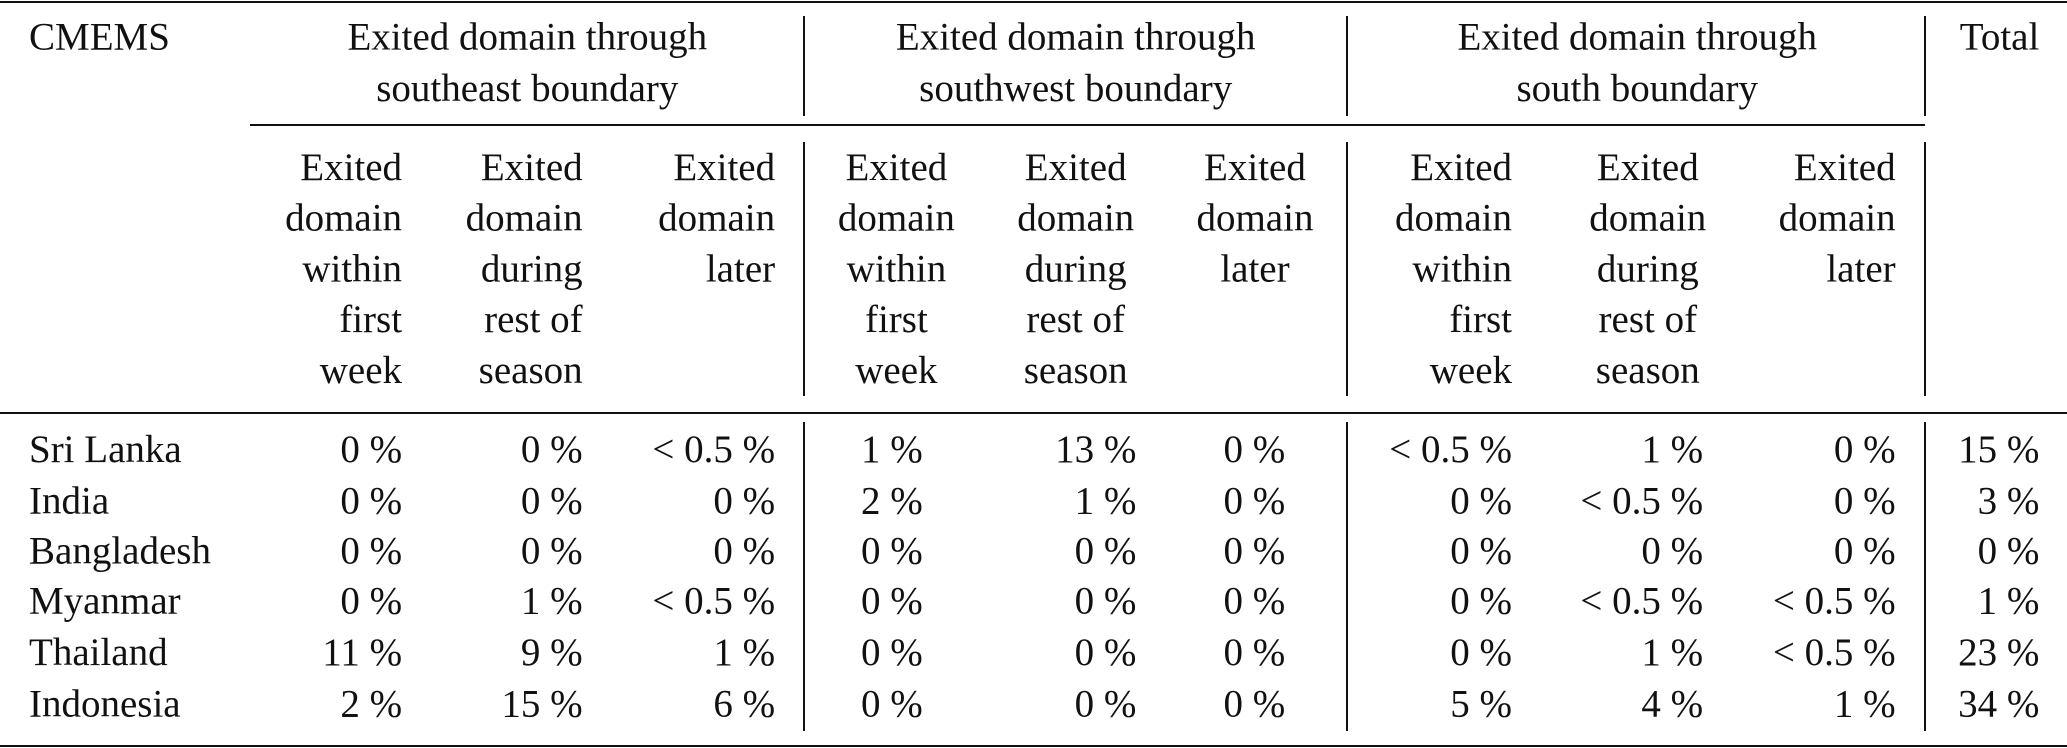  Describe the element at coordinates (105, 601) in the screenshot. I see `row-label: Myanmar` at that location.